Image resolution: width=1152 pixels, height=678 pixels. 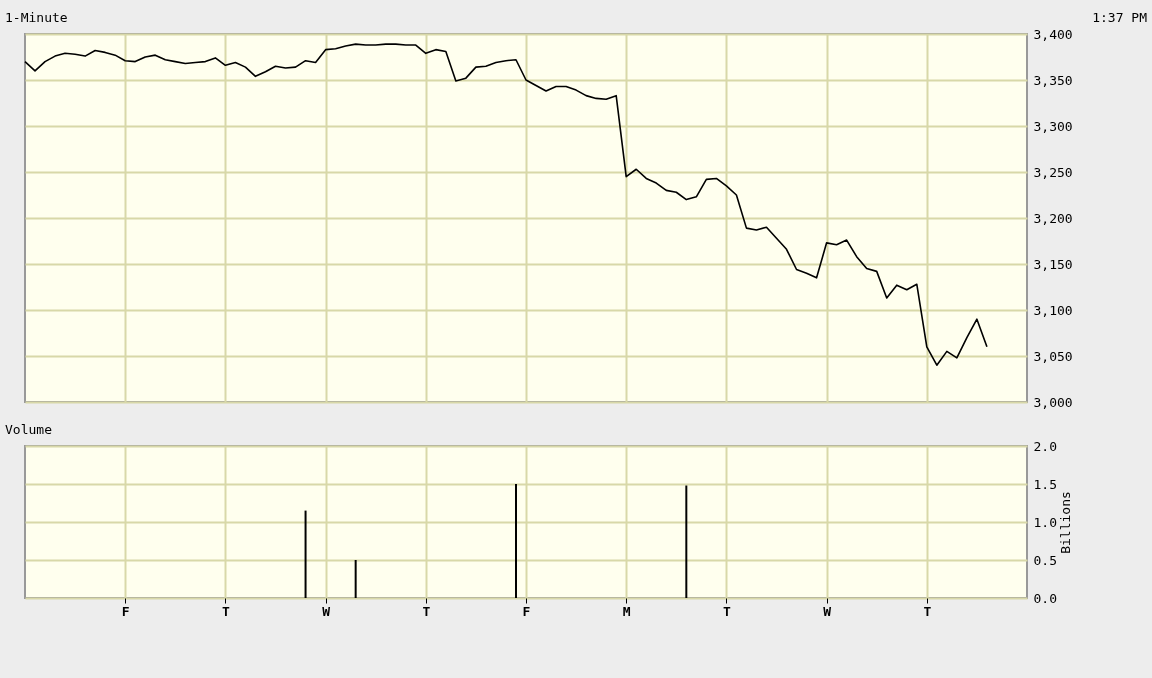 I want to click on y-tick-label: 3,000, so click(x=1053, y=402).